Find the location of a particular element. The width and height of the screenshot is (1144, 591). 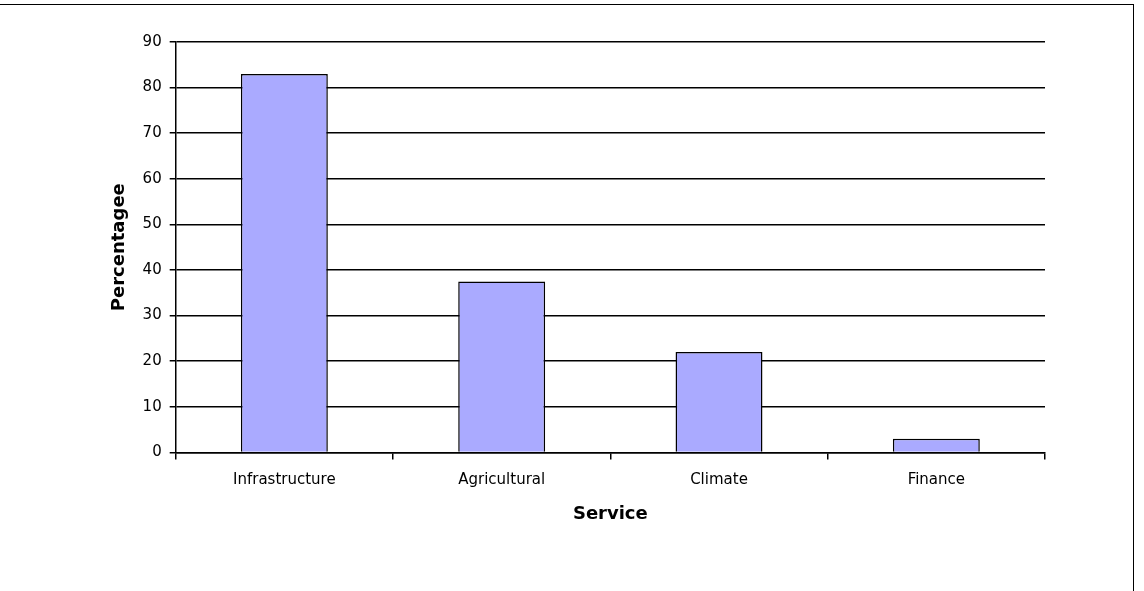

y-tick-label: 40 is located at coordinates (152, 268).